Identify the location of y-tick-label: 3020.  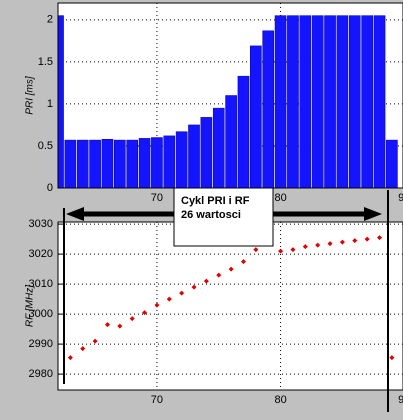
(41, 254).